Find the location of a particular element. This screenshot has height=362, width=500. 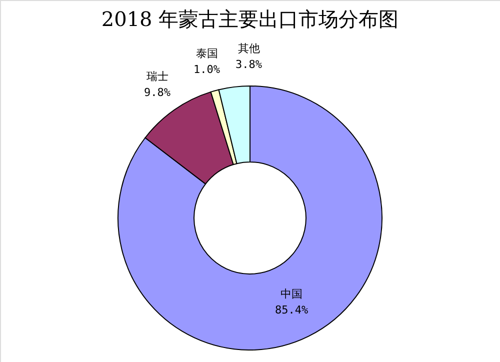

slice-label: 泰国 is located at coordinates (207, 53).